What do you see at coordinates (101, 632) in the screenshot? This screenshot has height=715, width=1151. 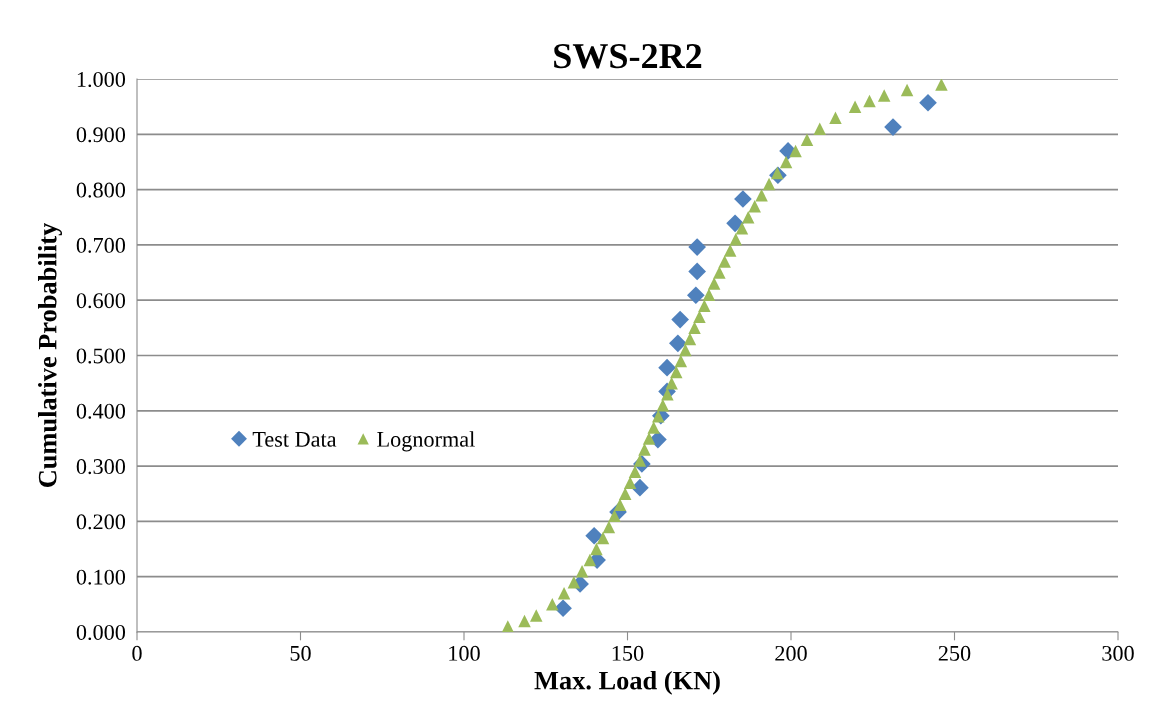 I see `y-tick-label: 0.000` at bounding box center [101, 632].